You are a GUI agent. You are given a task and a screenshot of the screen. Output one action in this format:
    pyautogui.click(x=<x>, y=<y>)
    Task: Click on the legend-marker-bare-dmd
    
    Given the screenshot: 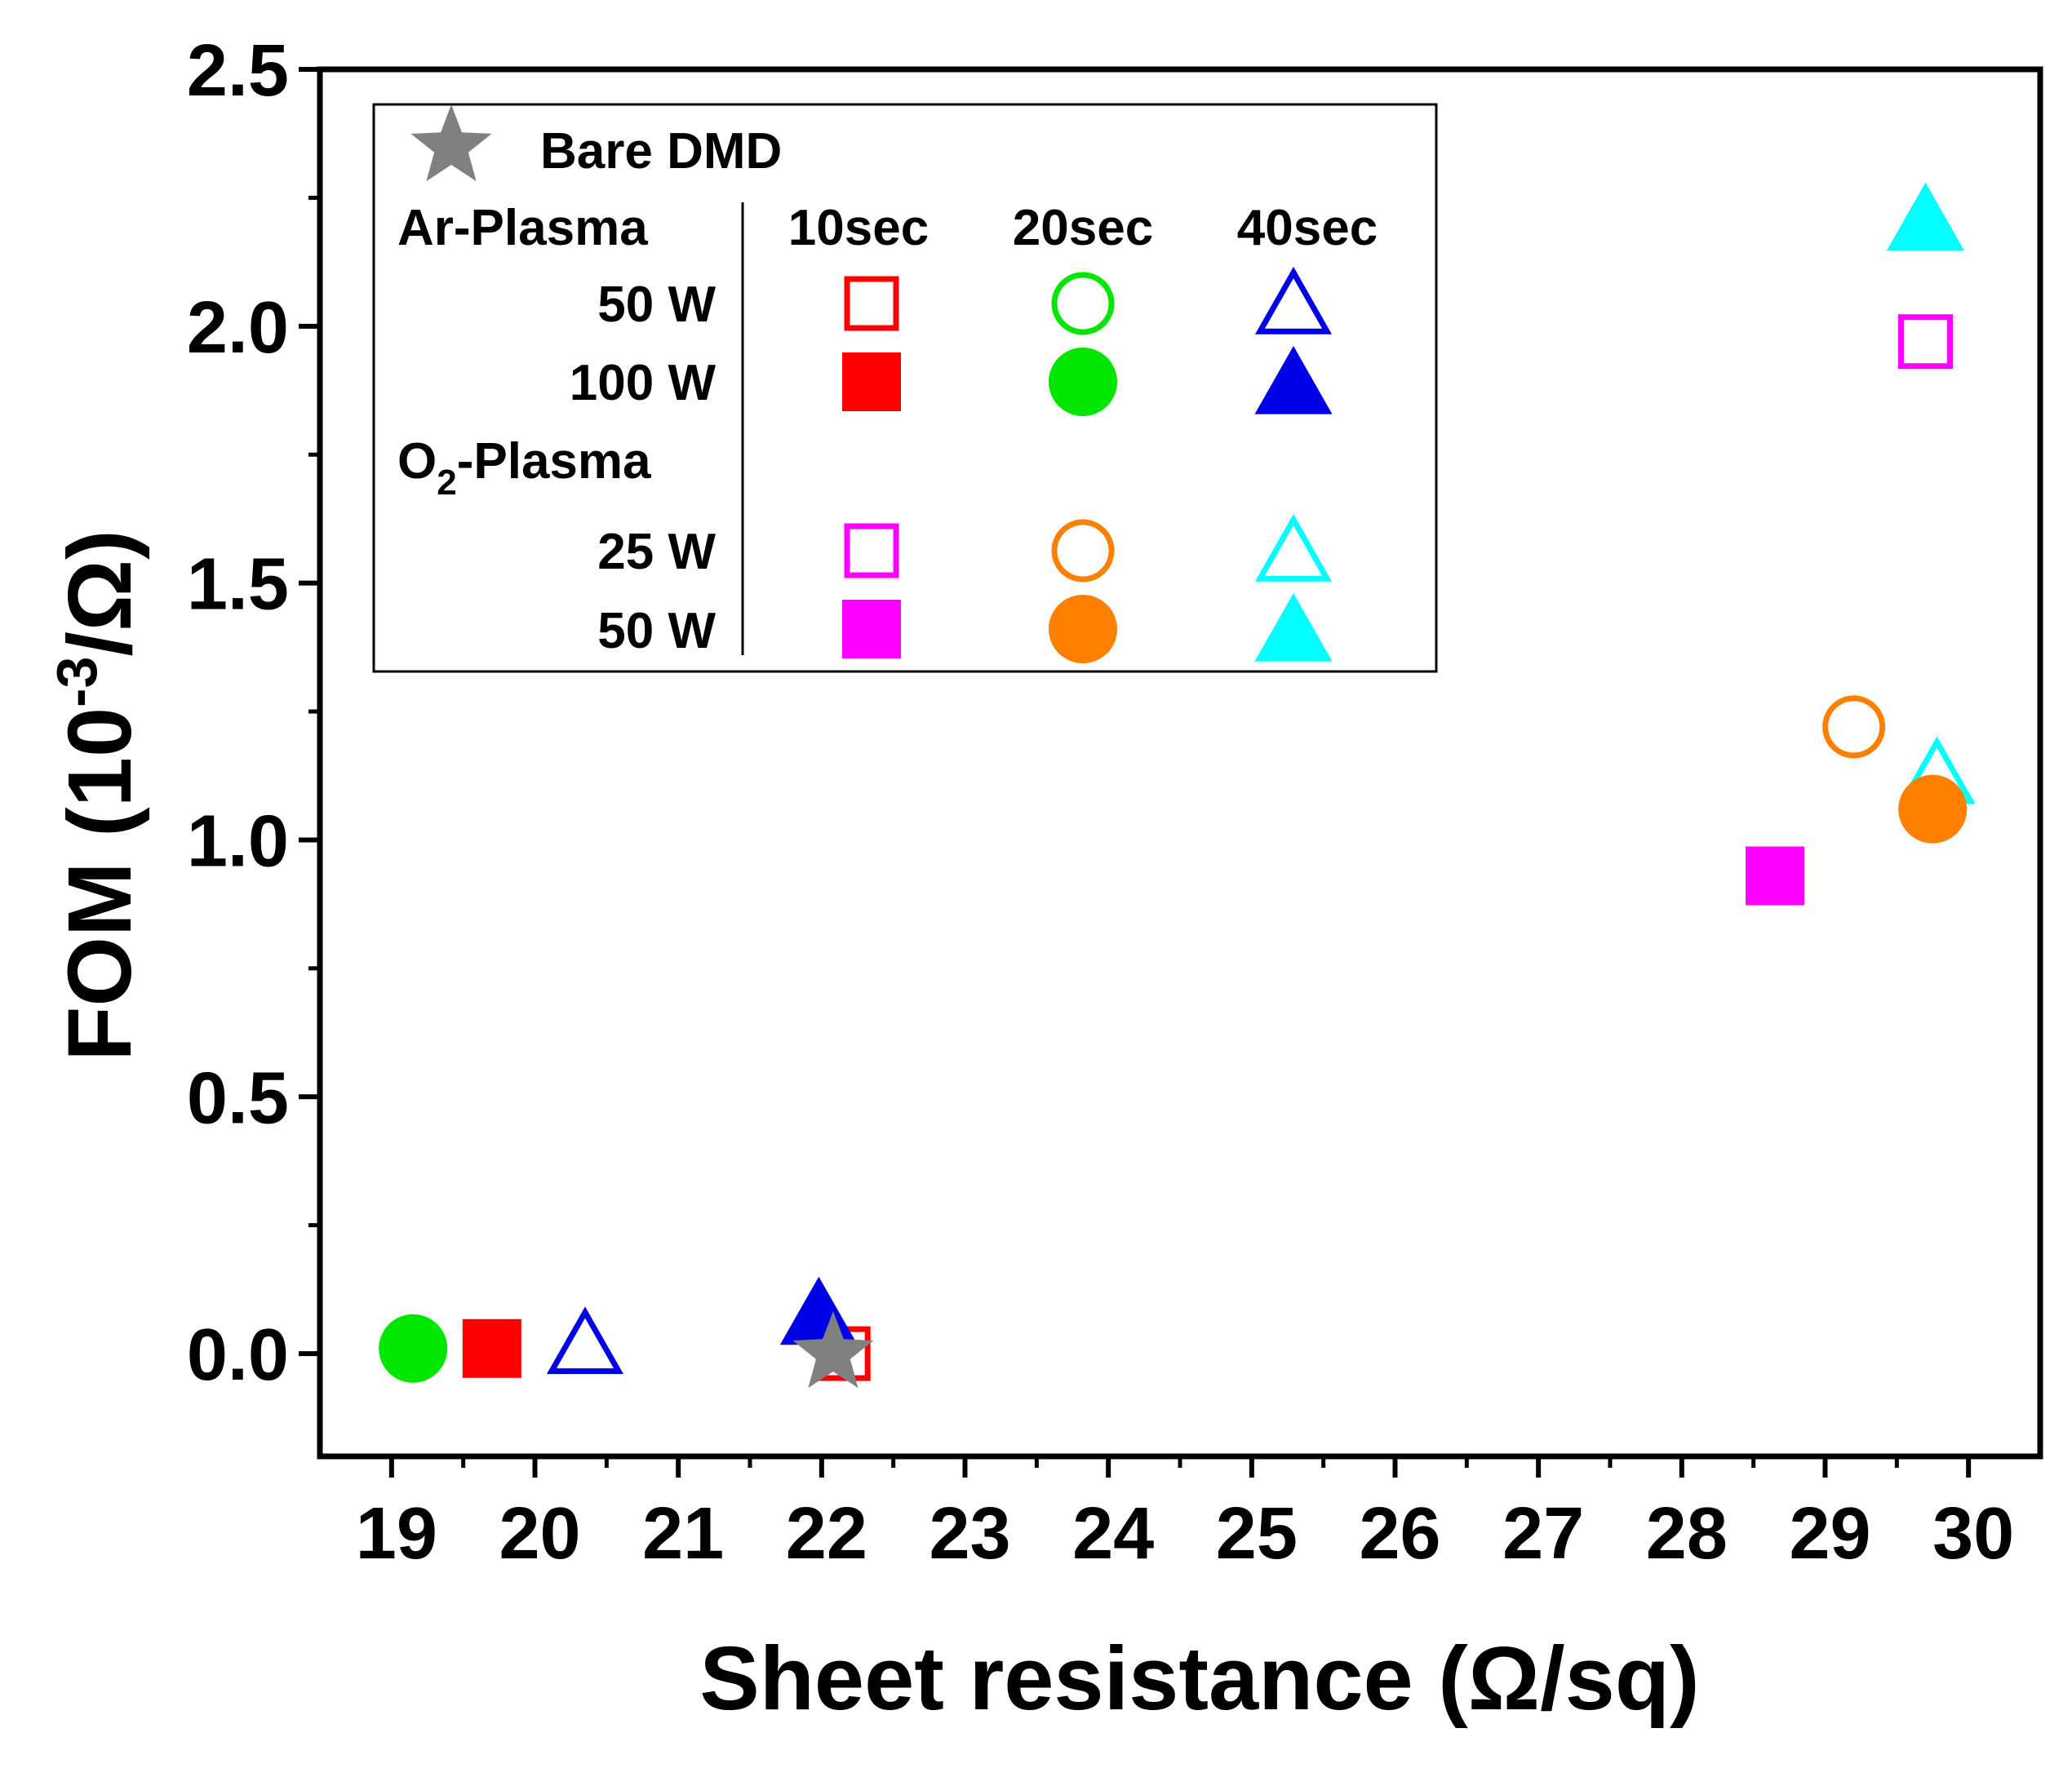 What is the action you would take?
    pyautogui.click(x=451, y=143)
    